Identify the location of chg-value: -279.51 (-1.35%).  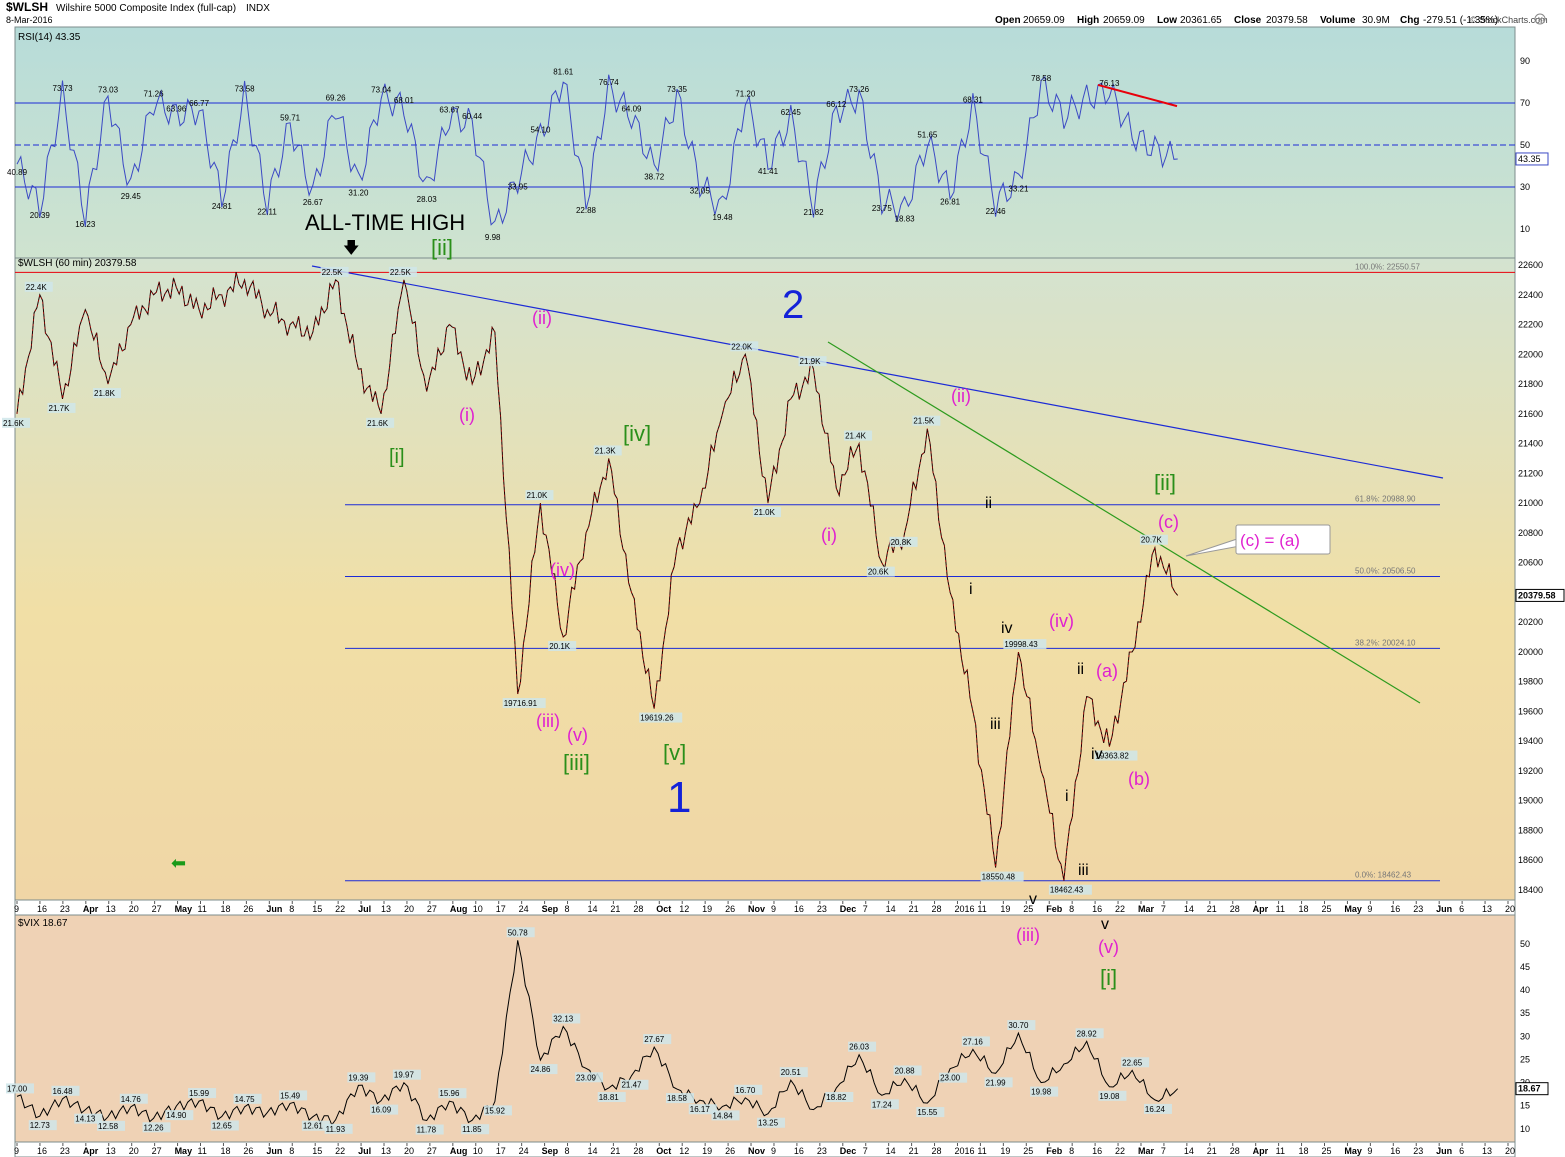
(1460, 20).